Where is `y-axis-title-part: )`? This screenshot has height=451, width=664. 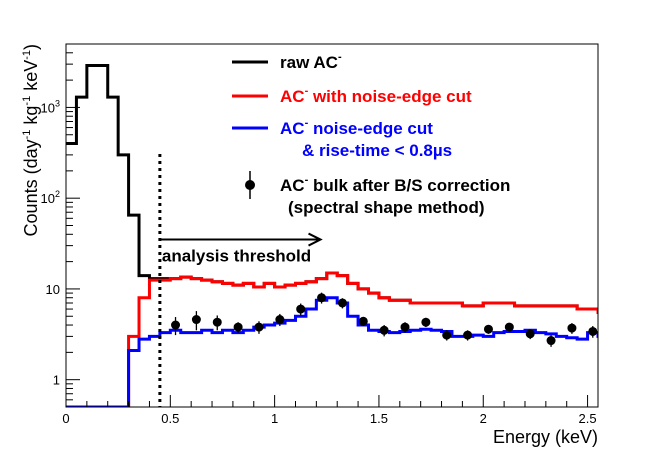
y-axis-title-part: ) is located at coordinates (31, 47).